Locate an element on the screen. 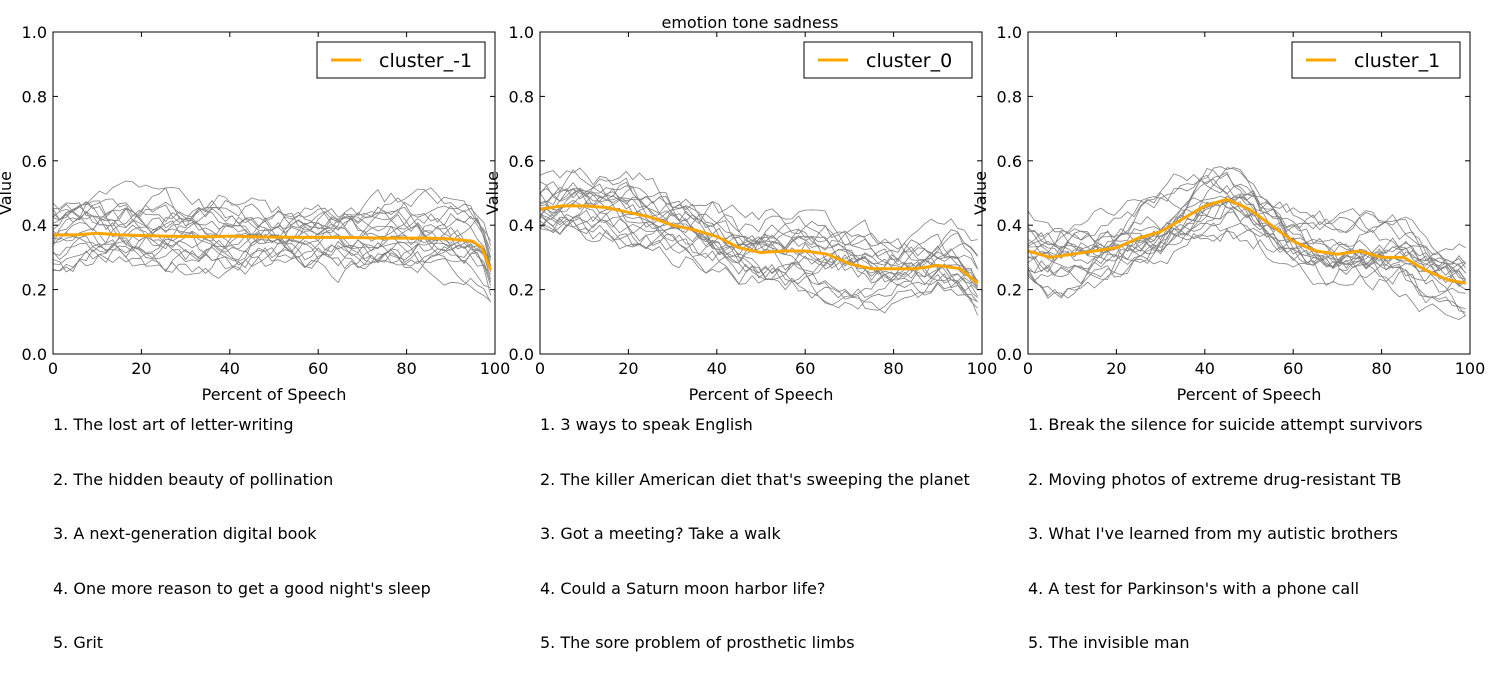 The image size is (1500, 700). figure-title: emotion tone sadness is located at coordinates (749, 22).